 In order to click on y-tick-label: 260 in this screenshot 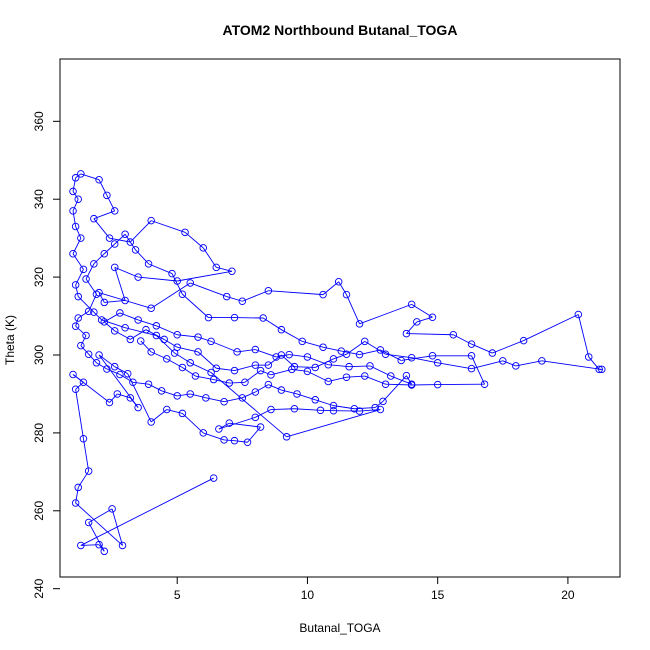, I will do `click(39, 510)`.